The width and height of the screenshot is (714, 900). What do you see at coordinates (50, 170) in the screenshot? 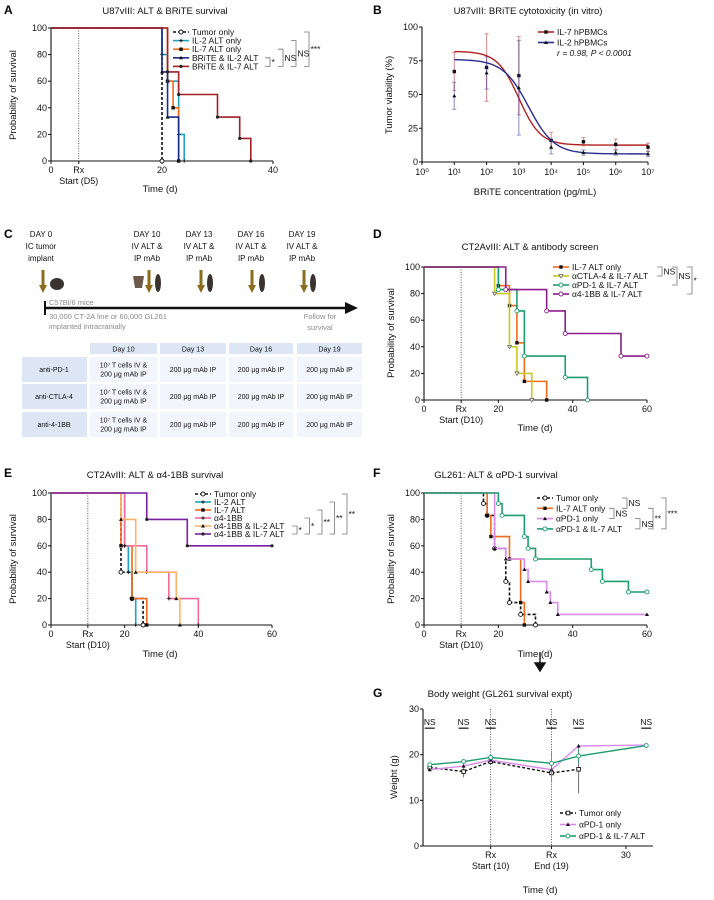
I see `x-tick-label: 0` at bounding box center [50, 170].